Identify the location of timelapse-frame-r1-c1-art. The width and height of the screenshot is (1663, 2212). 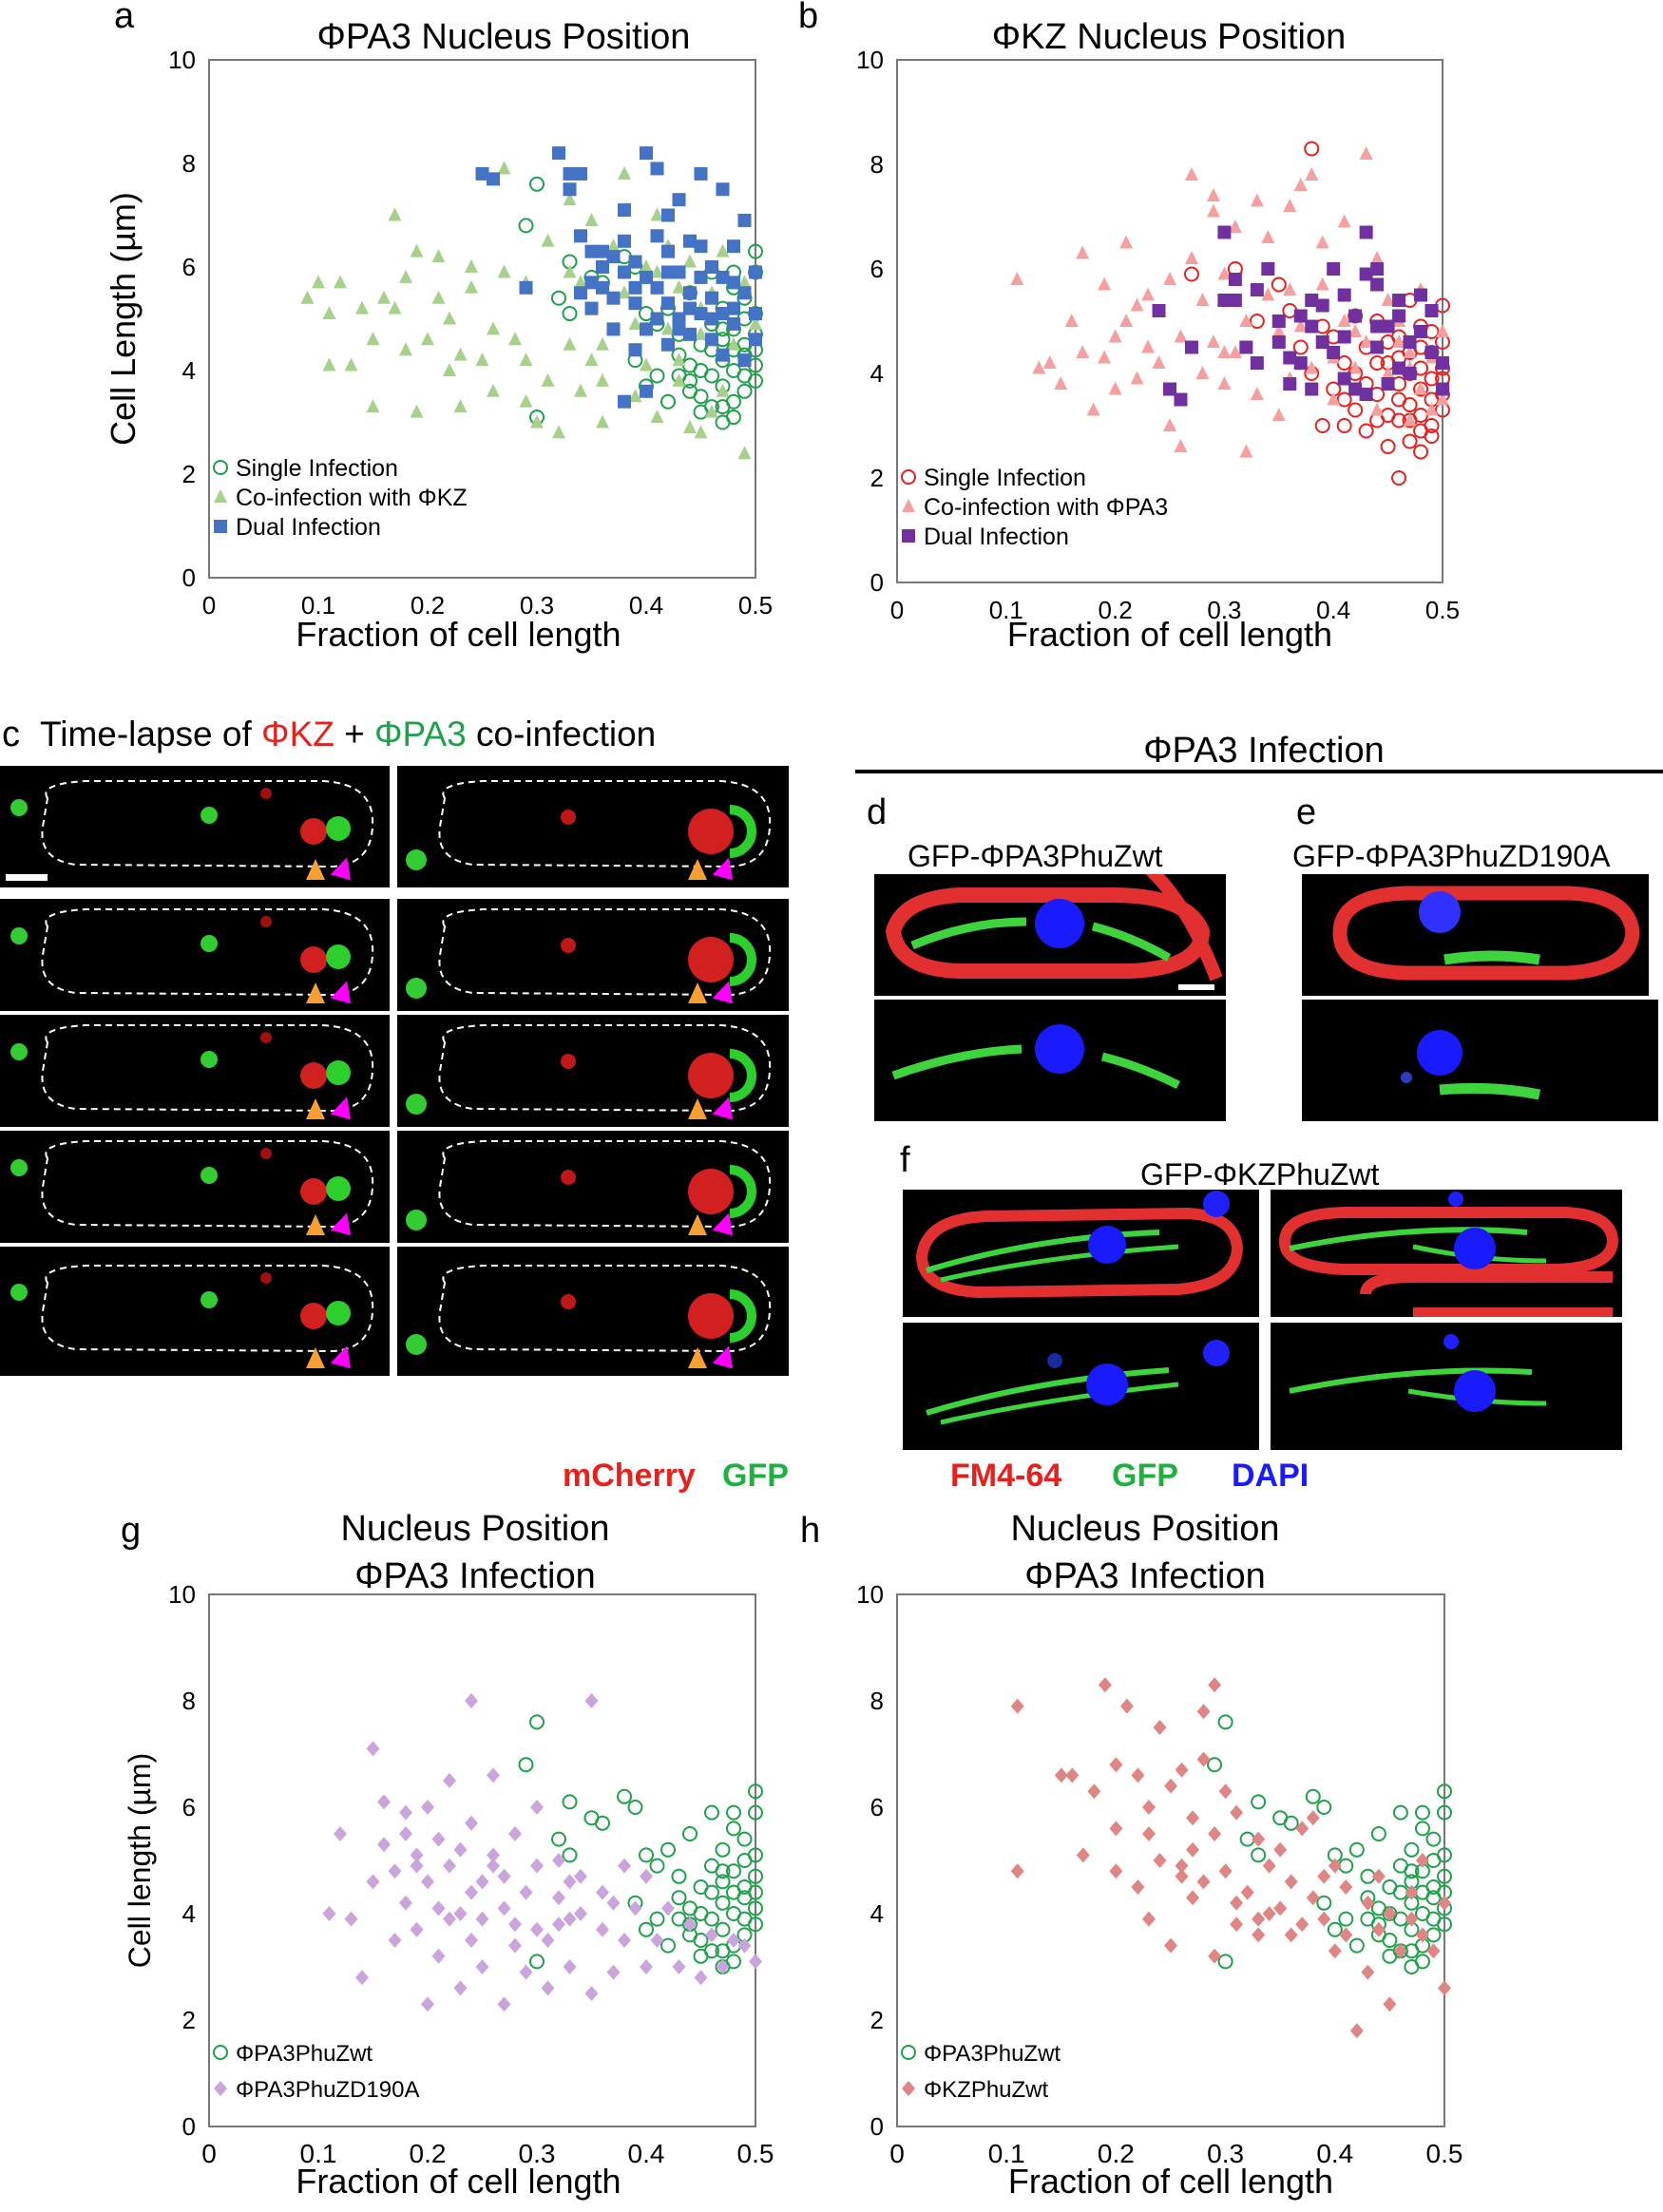
(190, 830).